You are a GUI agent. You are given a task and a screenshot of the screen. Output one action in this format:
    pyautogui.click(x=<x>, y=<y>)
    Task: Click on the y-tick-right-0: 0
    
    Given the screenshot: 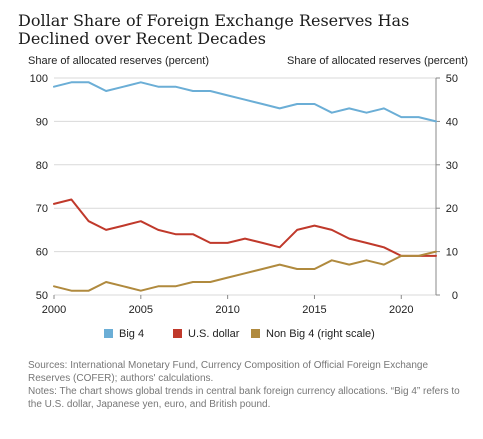 What is the action you would take?
    pyautogui.click(x=455, y=296)
    